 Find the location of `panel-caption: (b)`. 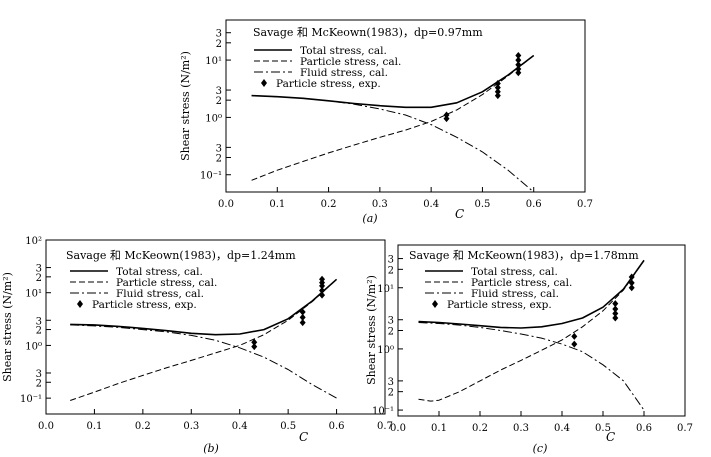

panel-caption: (b) is located at coordinates (211, 448).